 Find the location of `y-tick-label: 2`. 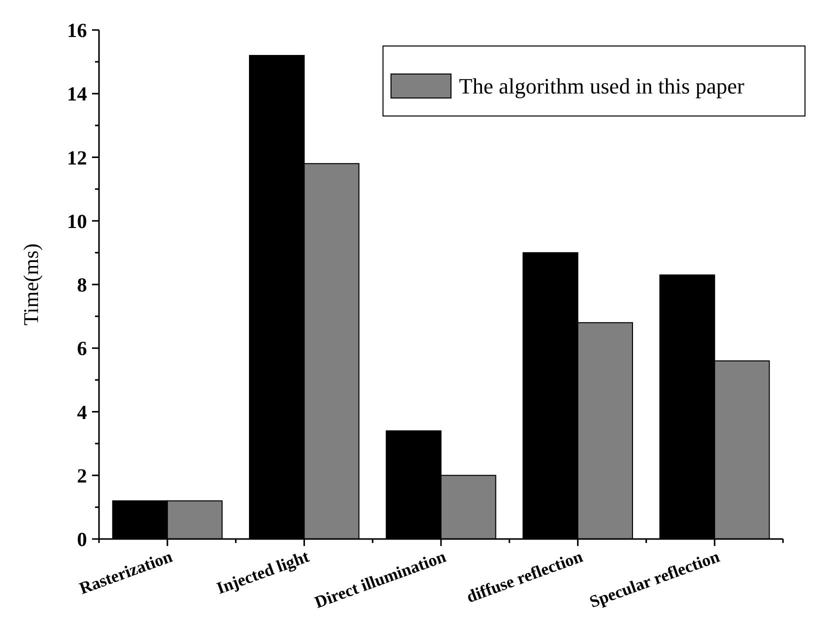

y-tick-label: 2 is located at coordinates (82, 476).